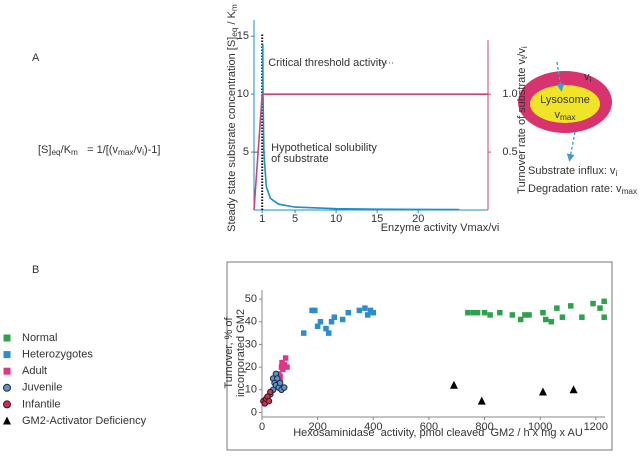 The height and width of the screenshot is (471, 640). Describe the element at coordinates (232, 134) in the screenshot. I see `y-axis-label-part: Steady state substrate concentration [S]` at that location.